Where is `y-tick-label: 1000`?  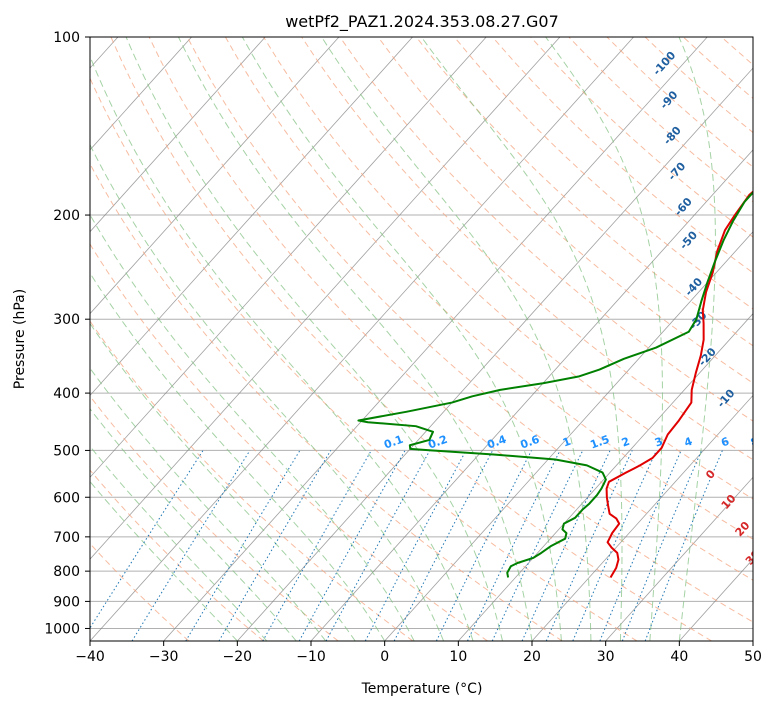
y-tick-label: 1000 is located at coordinates (62, 629).